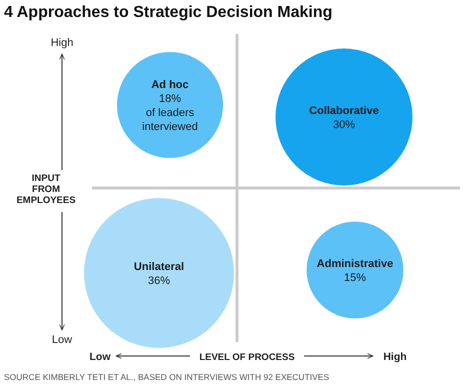  Describe the element at coordinates (247, 357) in the screenshot. I see `text: LEVEL OF PROCESS` at that location.